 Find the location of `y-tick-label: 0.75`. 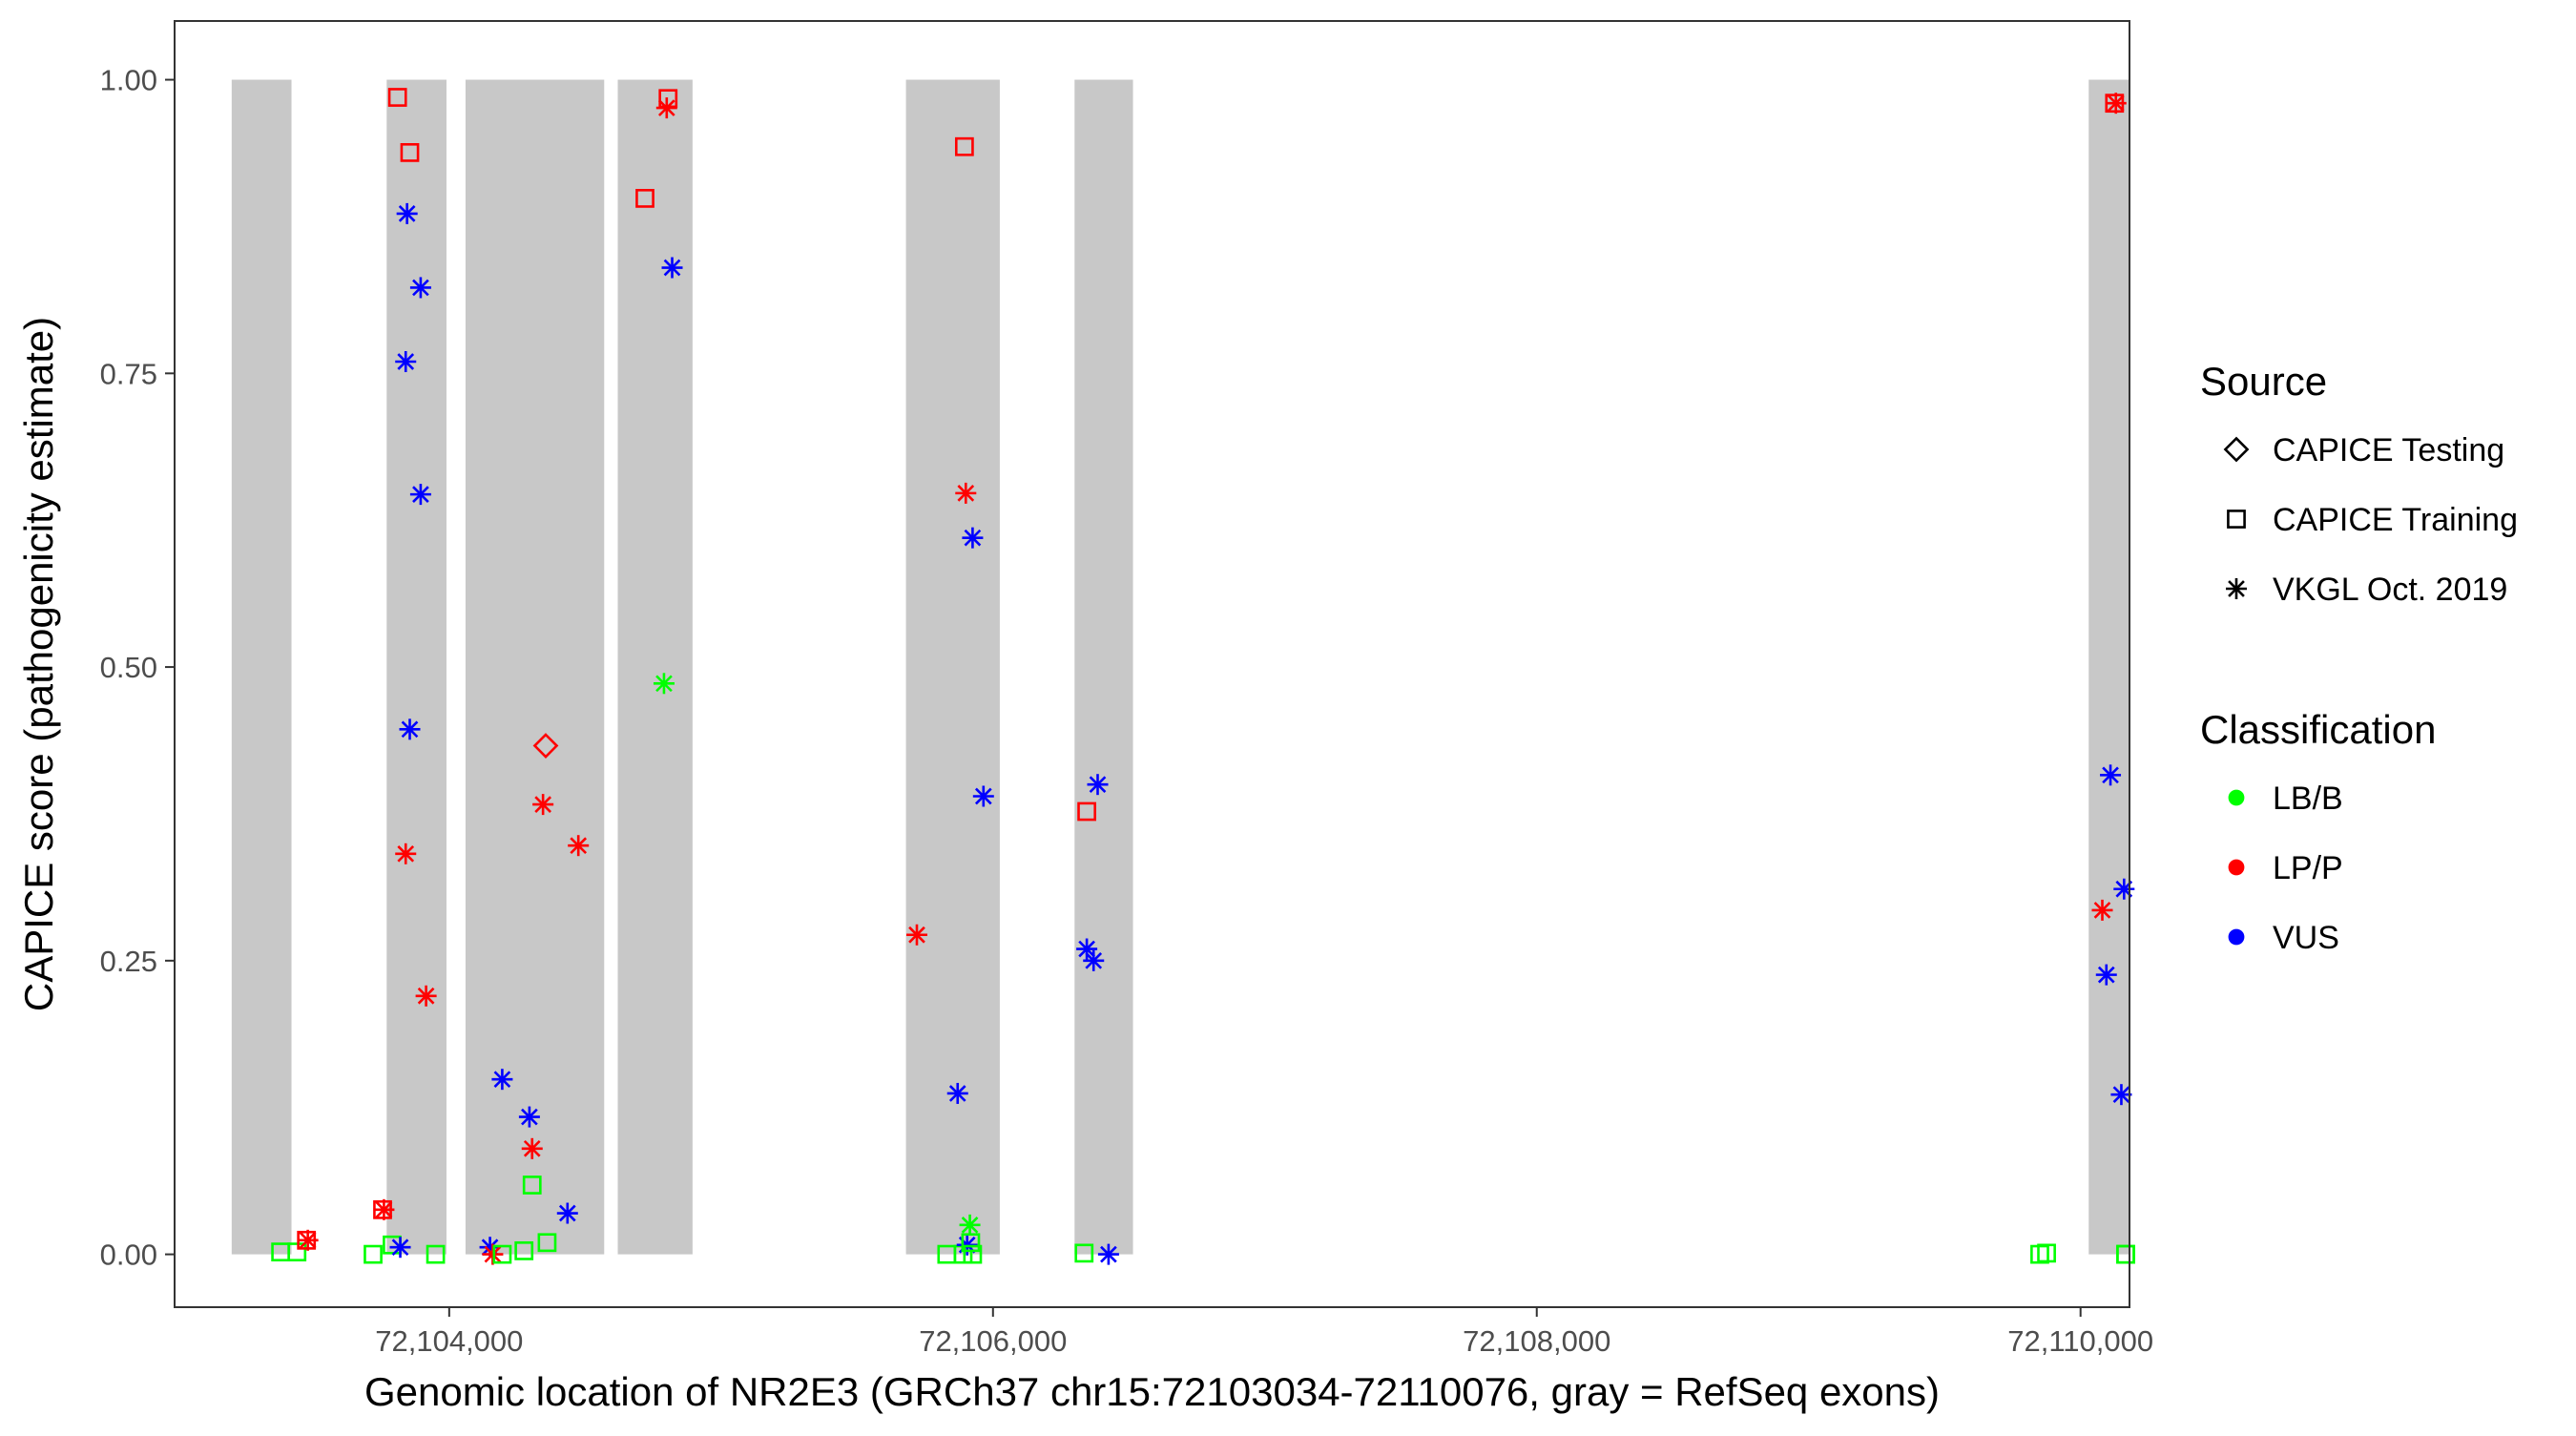

y-tick-label: 0.75 is located at coordinates (128, 373).